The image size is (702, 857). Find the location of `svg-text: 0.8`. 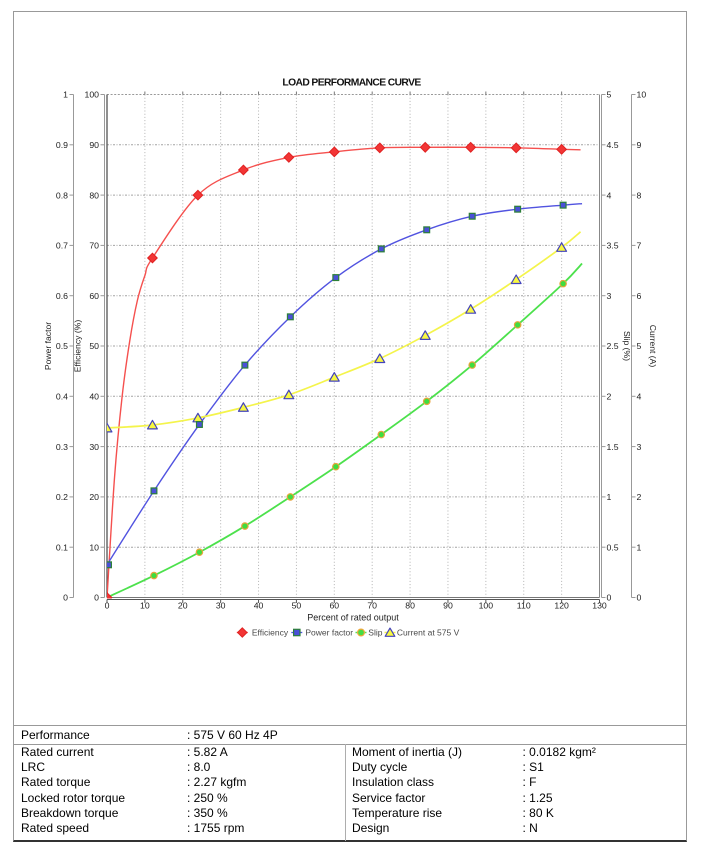

svg-text: 0.8 is located at coordinates (62, 195).